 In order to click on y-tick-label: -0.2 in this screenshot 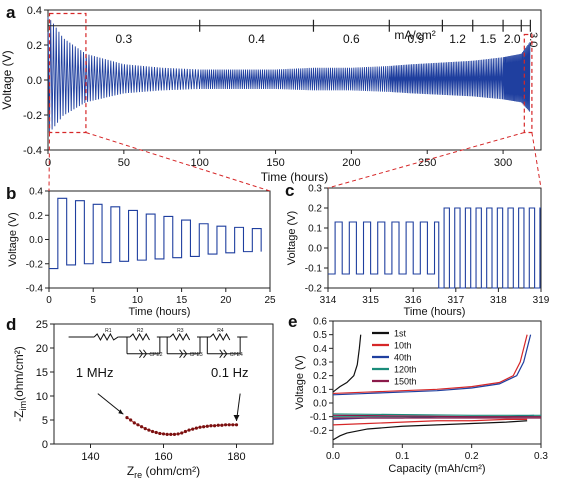, I will do `click(314, 289)`.